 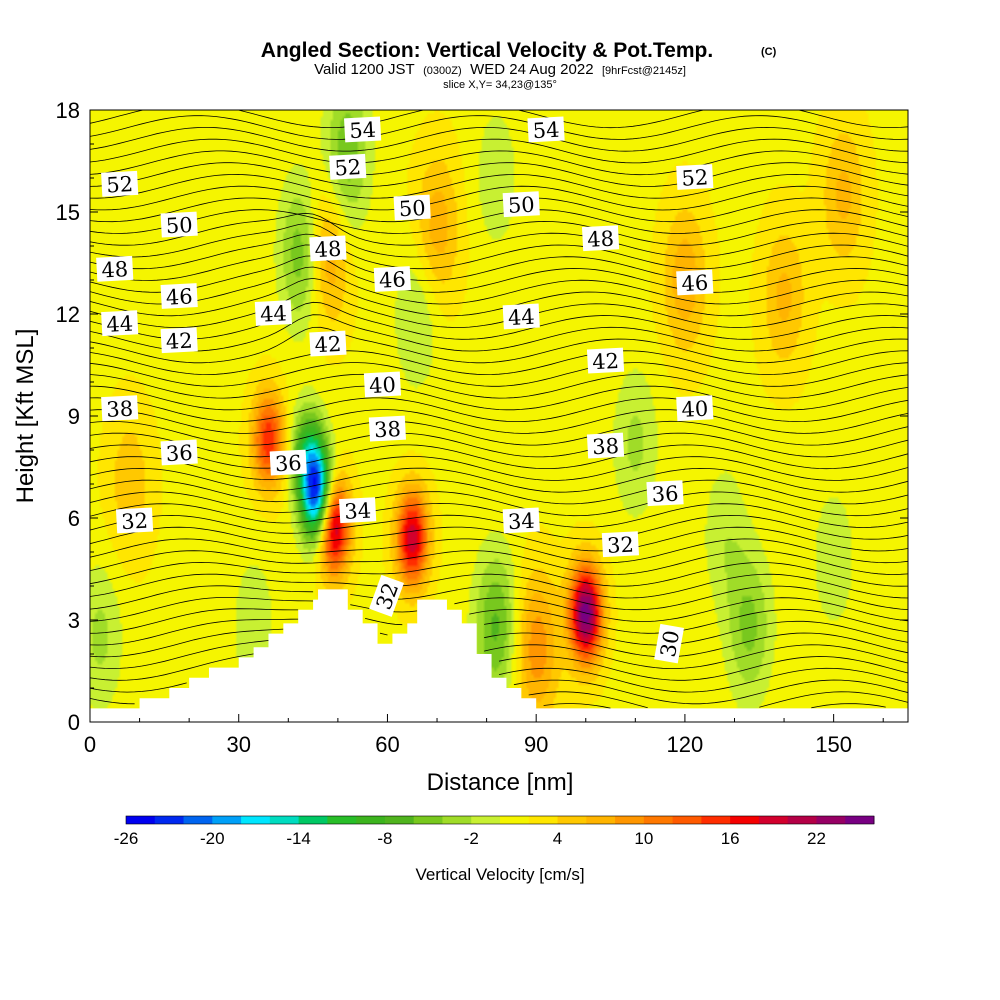 I want to click on x-tick-label: 60, so click(x=387, y=744).